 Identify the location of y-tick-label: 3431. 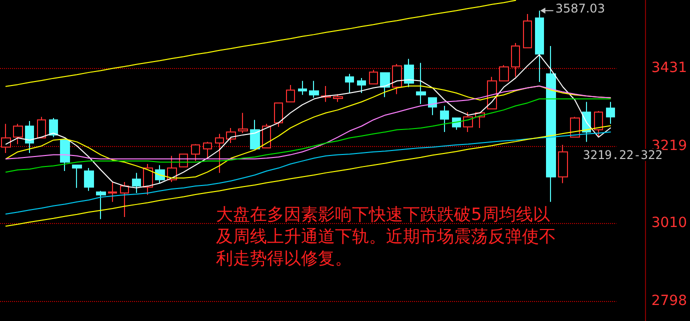
(669, 68).